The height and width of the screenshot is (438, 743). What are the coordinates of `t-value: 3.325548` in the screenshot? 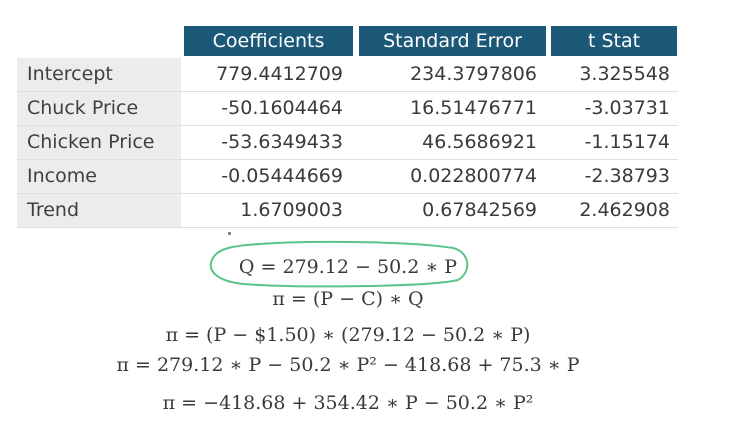 It's located at (624, 74).